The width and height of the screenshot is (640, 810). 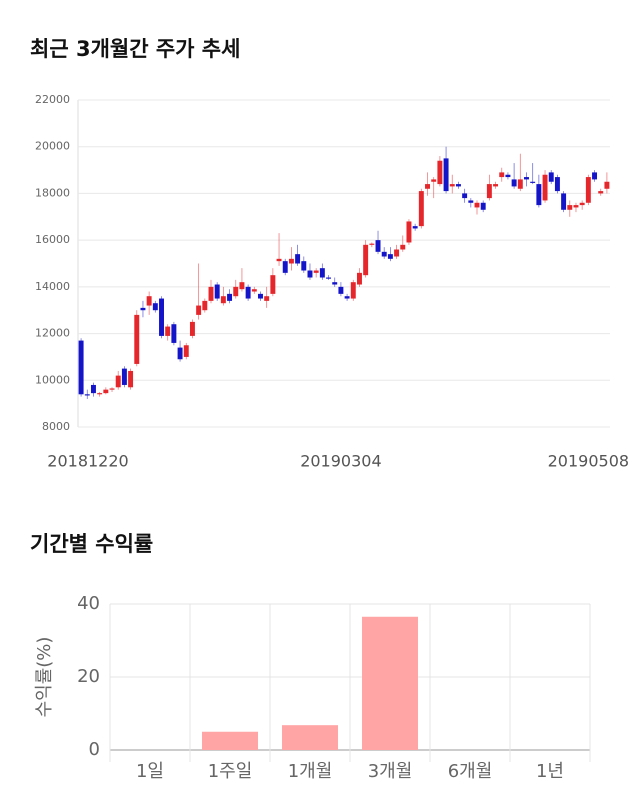 I want to click on y-tick-label: 10000, so click(x=52, y=379).